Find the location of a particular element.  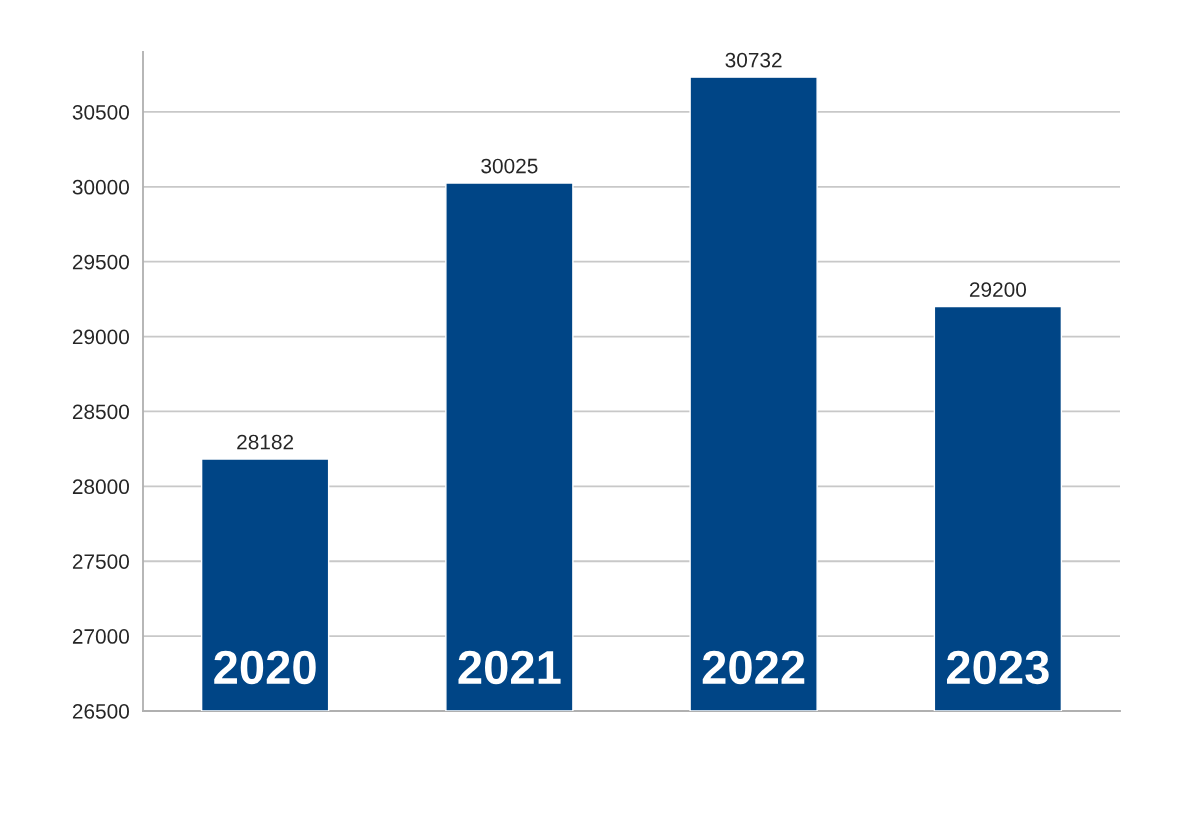

y-tick-label: 27500 is located at coordinates (100, 561).